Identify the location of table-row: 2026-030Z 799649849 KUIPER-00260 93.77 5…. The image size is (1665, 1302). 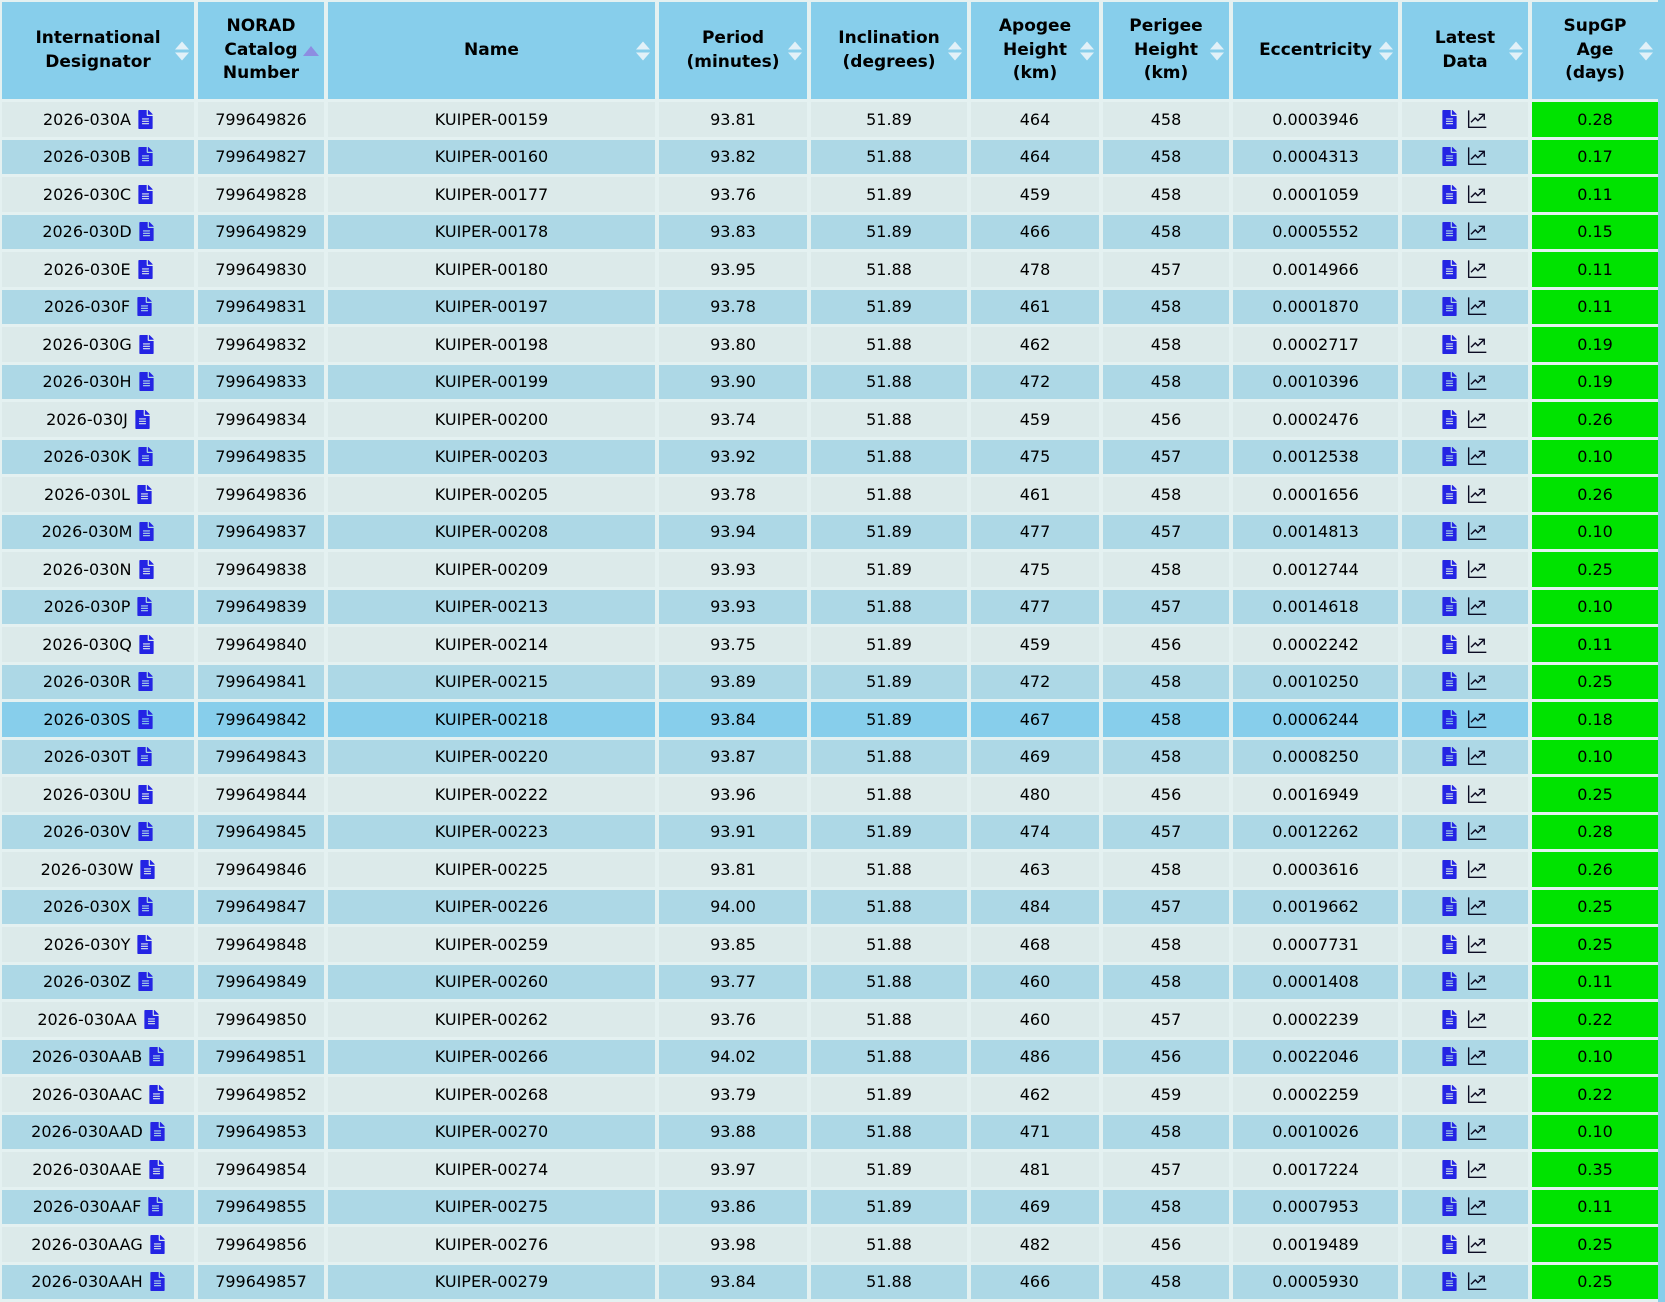
(830, 984).